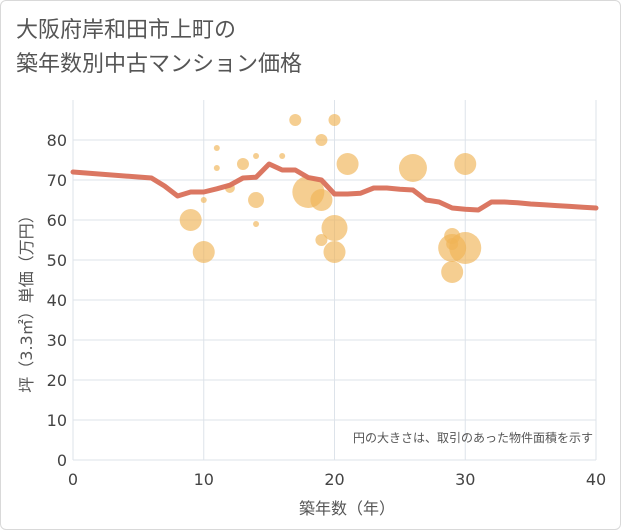  I want to click on title-line-2: 築年数別中古マンション価格, so click(159, 64).